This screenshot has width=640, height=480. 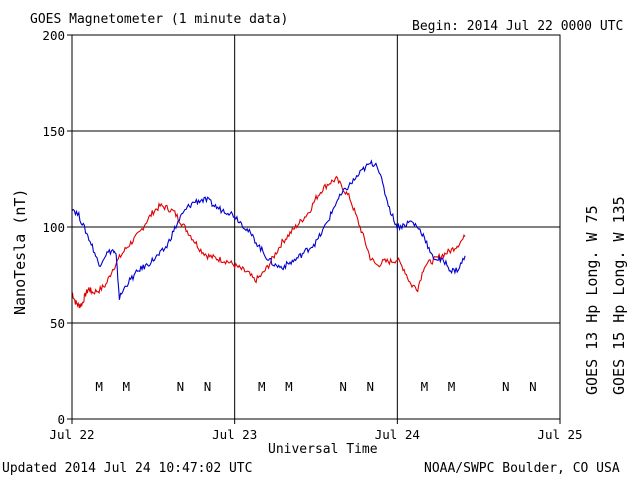 I want to click on x-axis-label: Universal Time, so click(x=323, y=449).